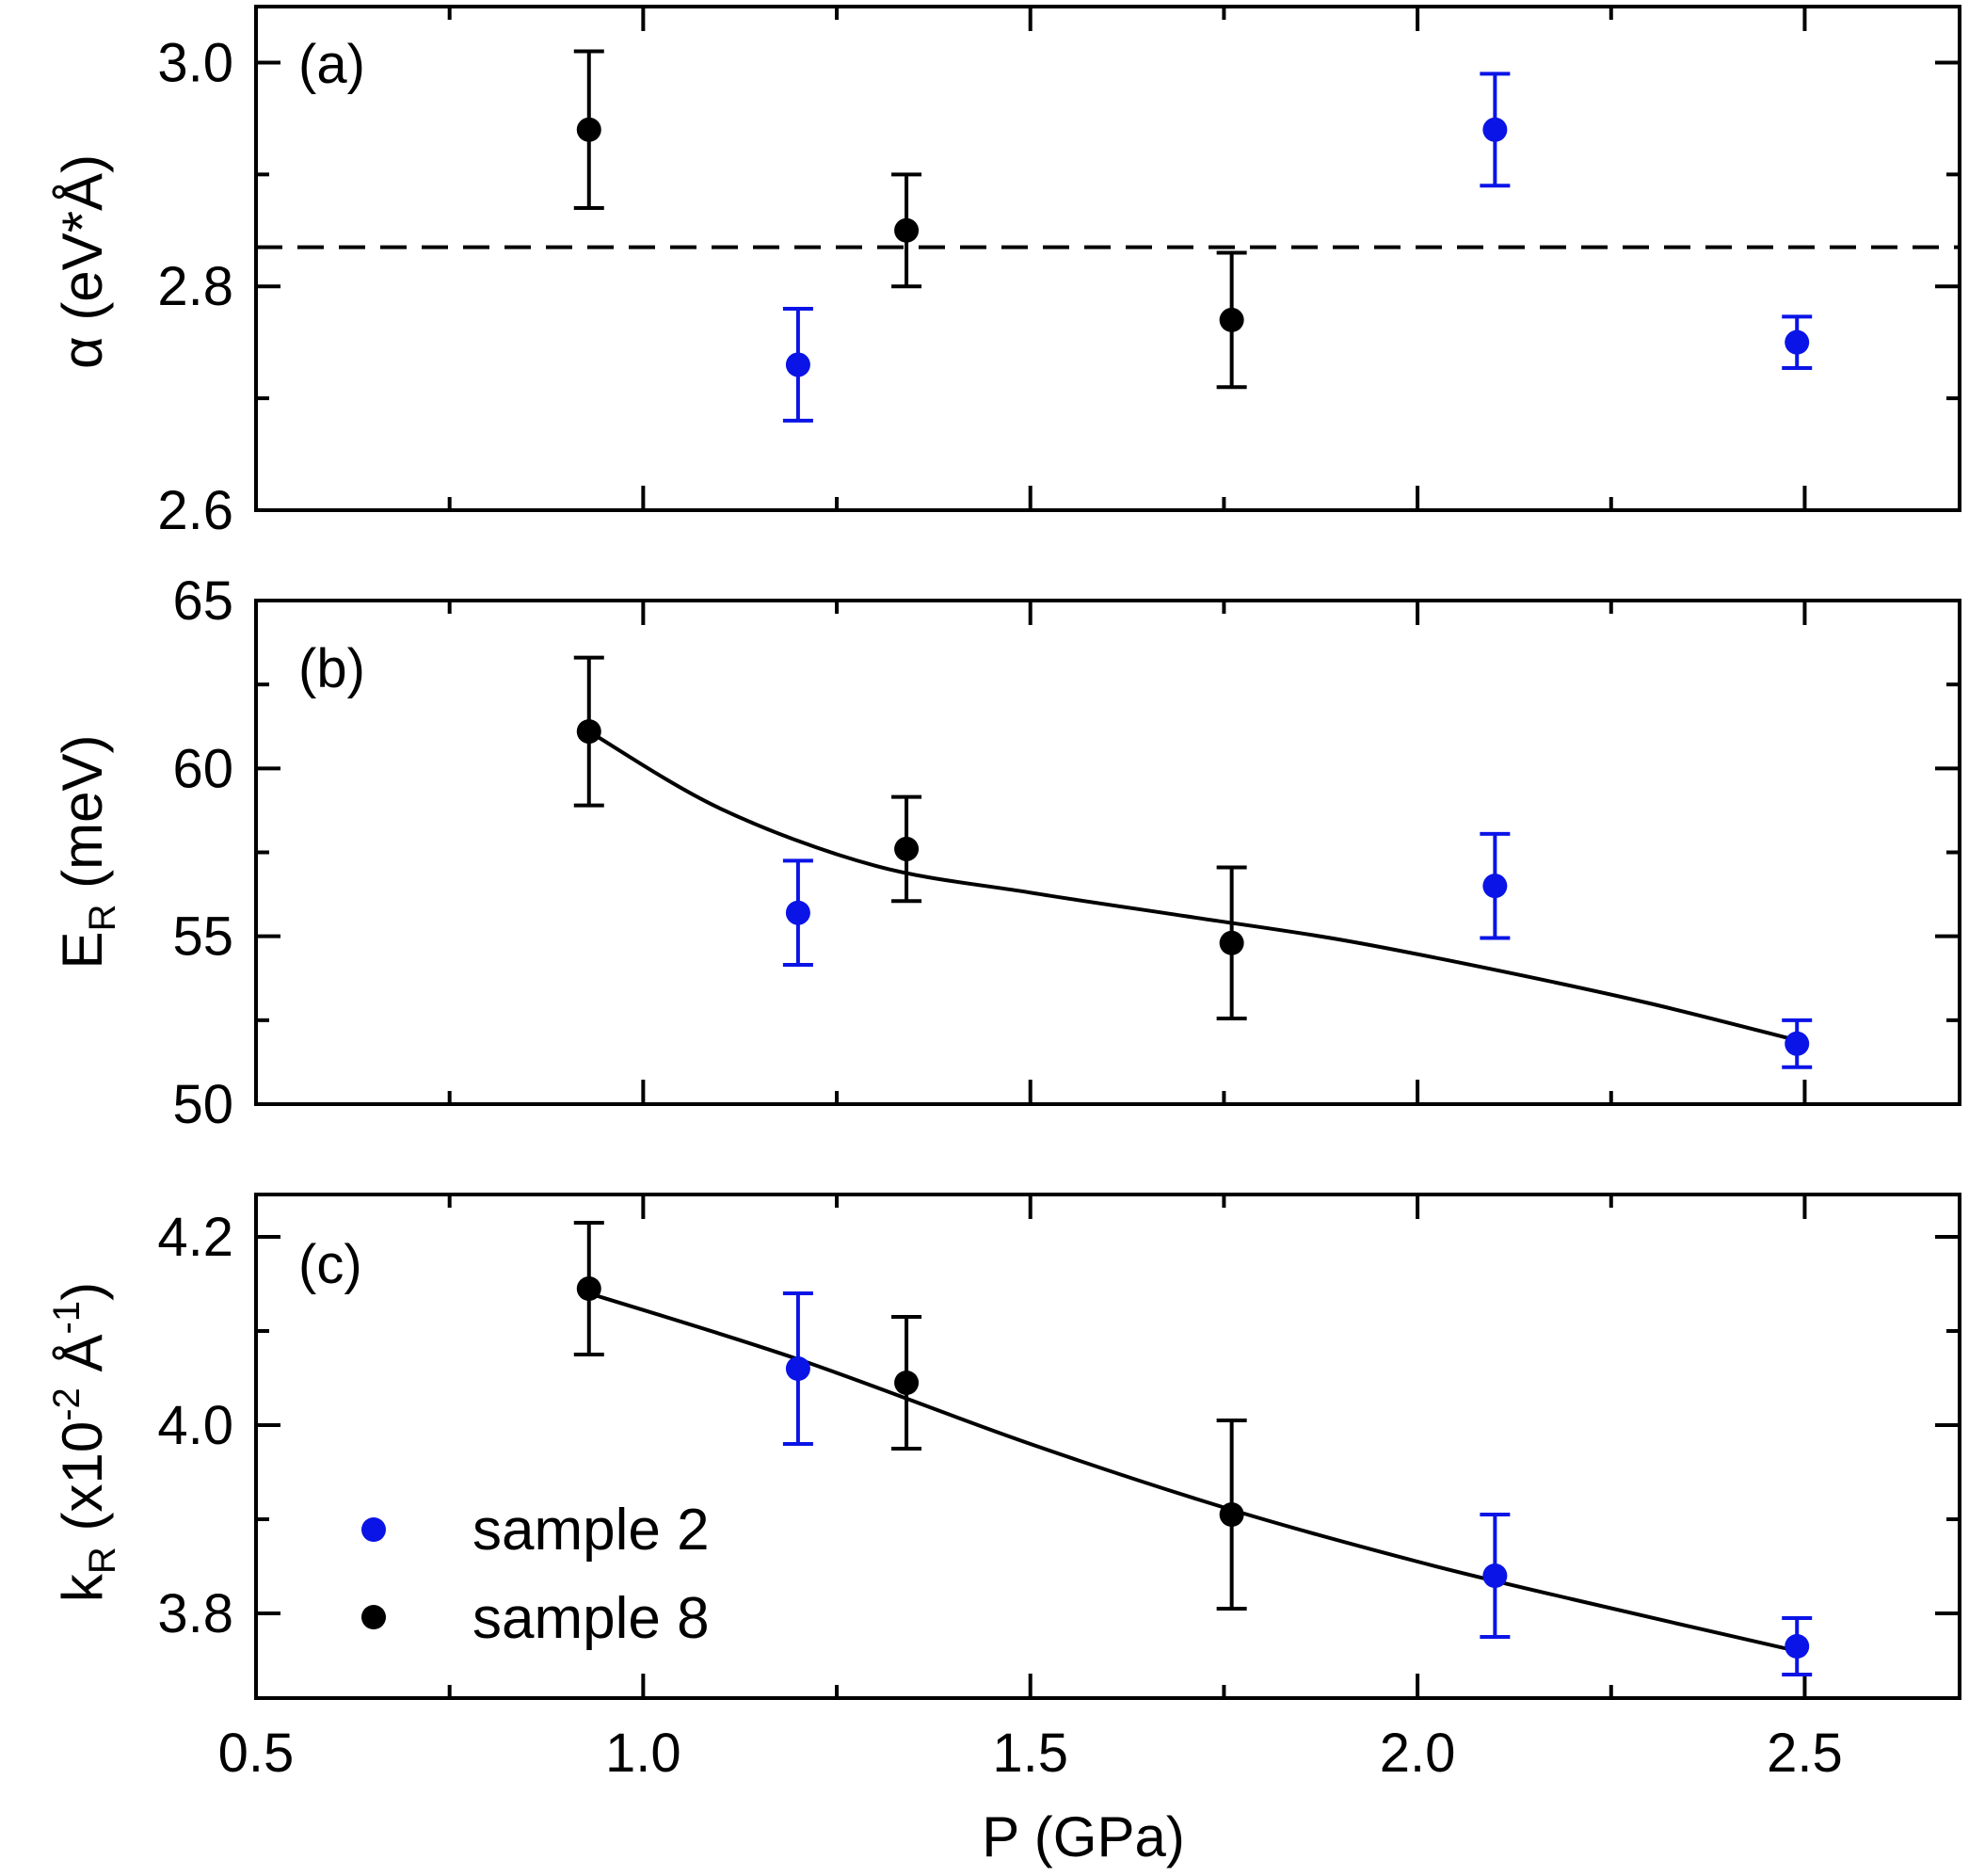 This screenshot has width=1969, height=1876. I want to click on y-tick-label: 2.6, so click(195, 510).